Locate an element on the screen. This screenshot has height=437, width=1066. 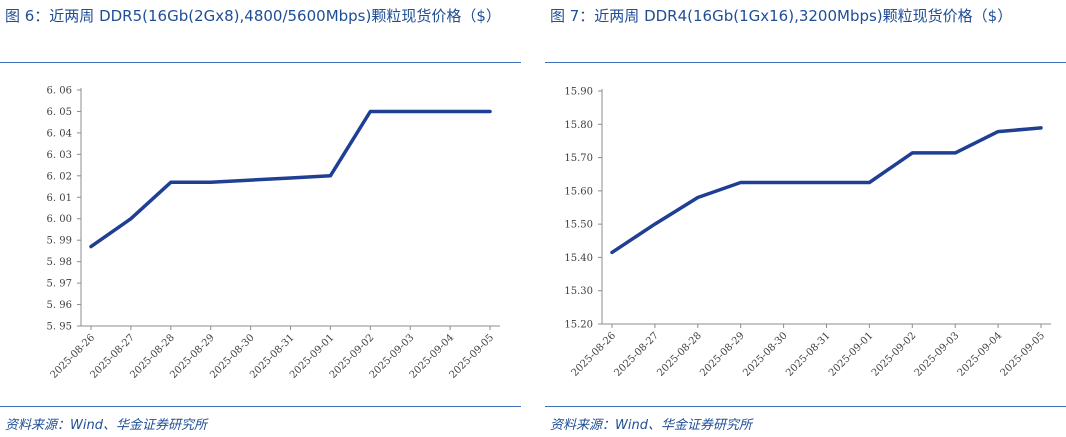
y-tick-label: 6. 00 is located at coordinates (59, 219).